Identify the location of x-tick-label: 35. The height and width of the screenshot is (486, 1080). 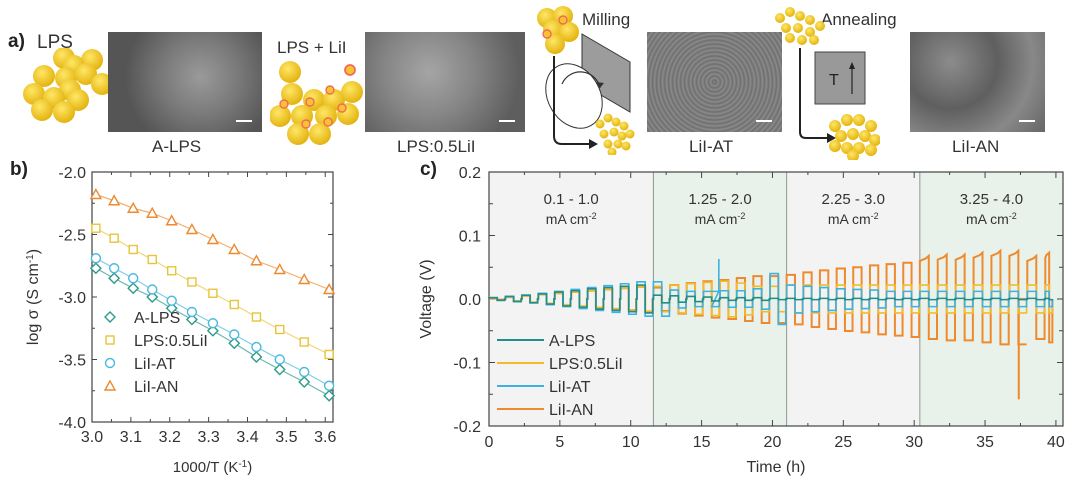
(985, 442).